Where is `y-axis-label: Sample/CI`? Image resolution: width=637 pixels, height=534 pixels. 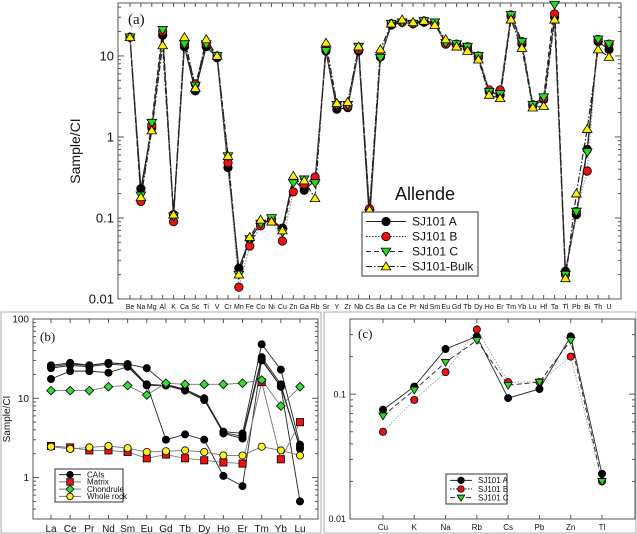
y-axis-label: Sample/CI is located at coordinates (7, 419).